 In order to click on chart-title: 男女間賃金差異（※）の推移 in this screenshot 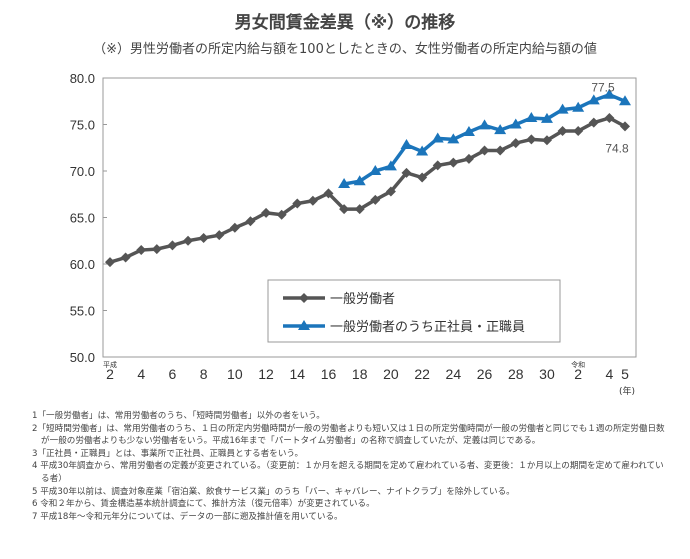, I will do `click(345, 23)`.